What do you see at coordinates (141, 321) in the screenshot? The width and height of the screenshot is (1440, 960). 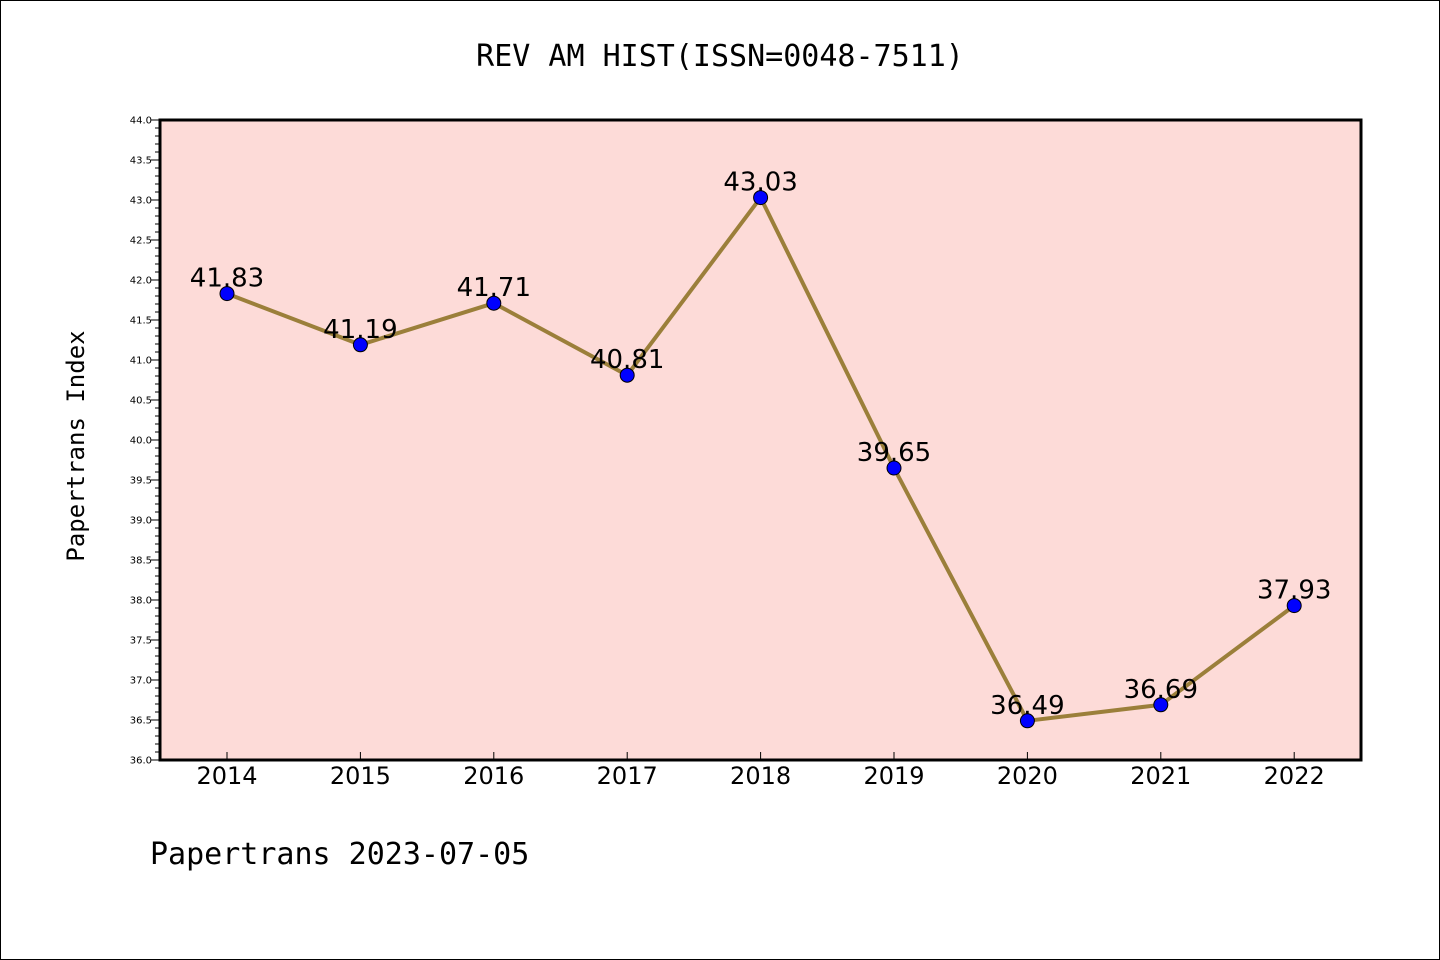 I see `y-tick-label: 41.5` at bounding box center [141, 321].